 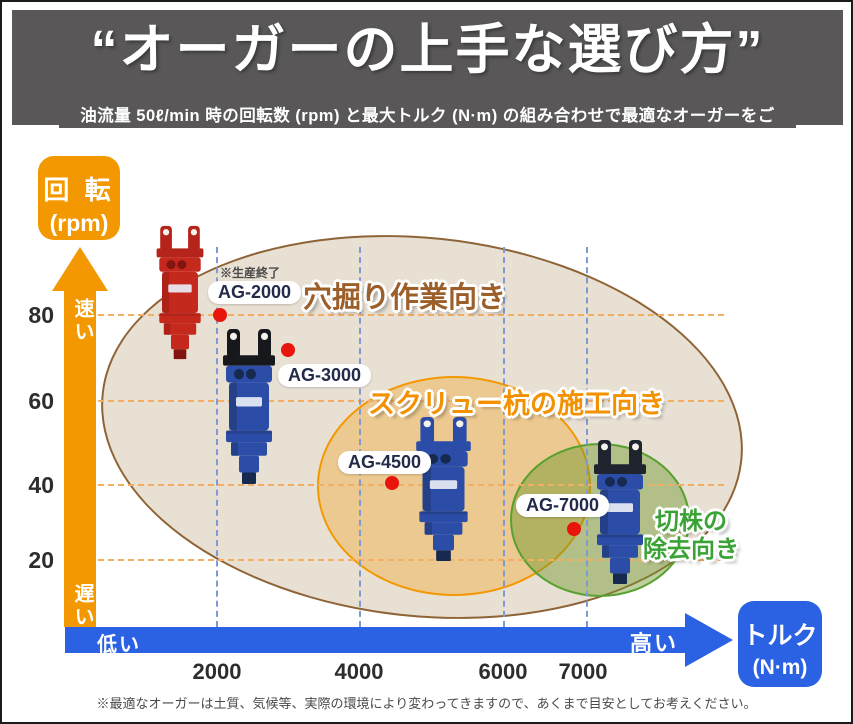 I want to click on discontinued-note: ※生産終了, so click(x=250, y=273).